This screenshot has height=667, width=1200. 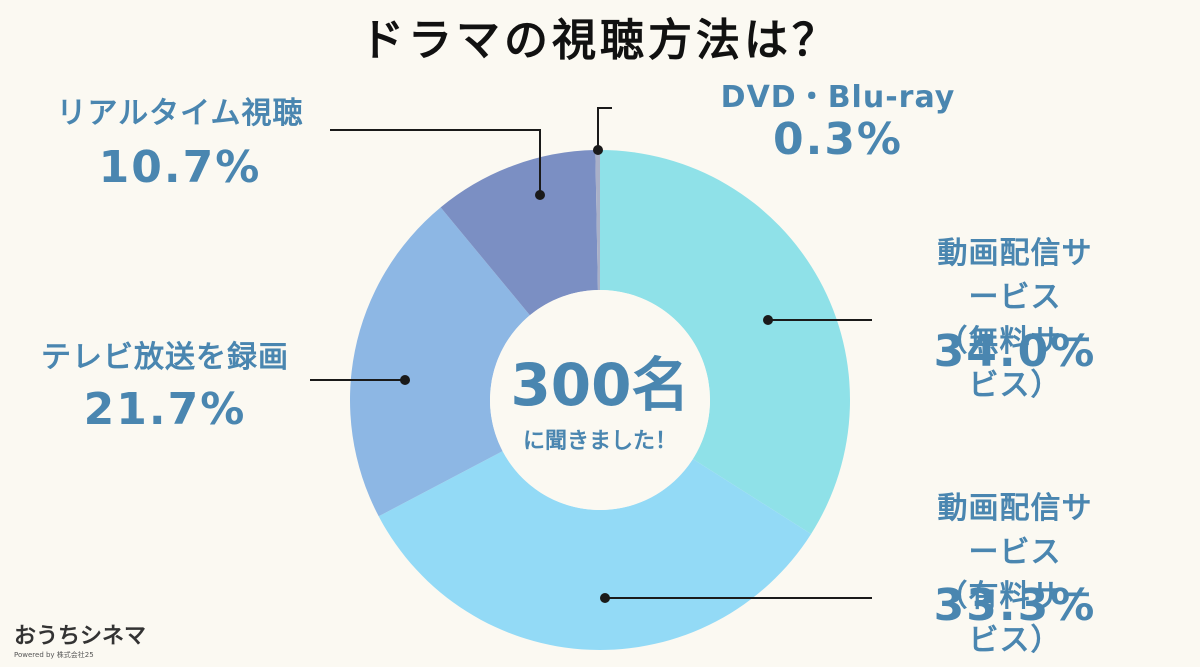 I want to click on value-label: 0.3%, so click(x=838, y=139).